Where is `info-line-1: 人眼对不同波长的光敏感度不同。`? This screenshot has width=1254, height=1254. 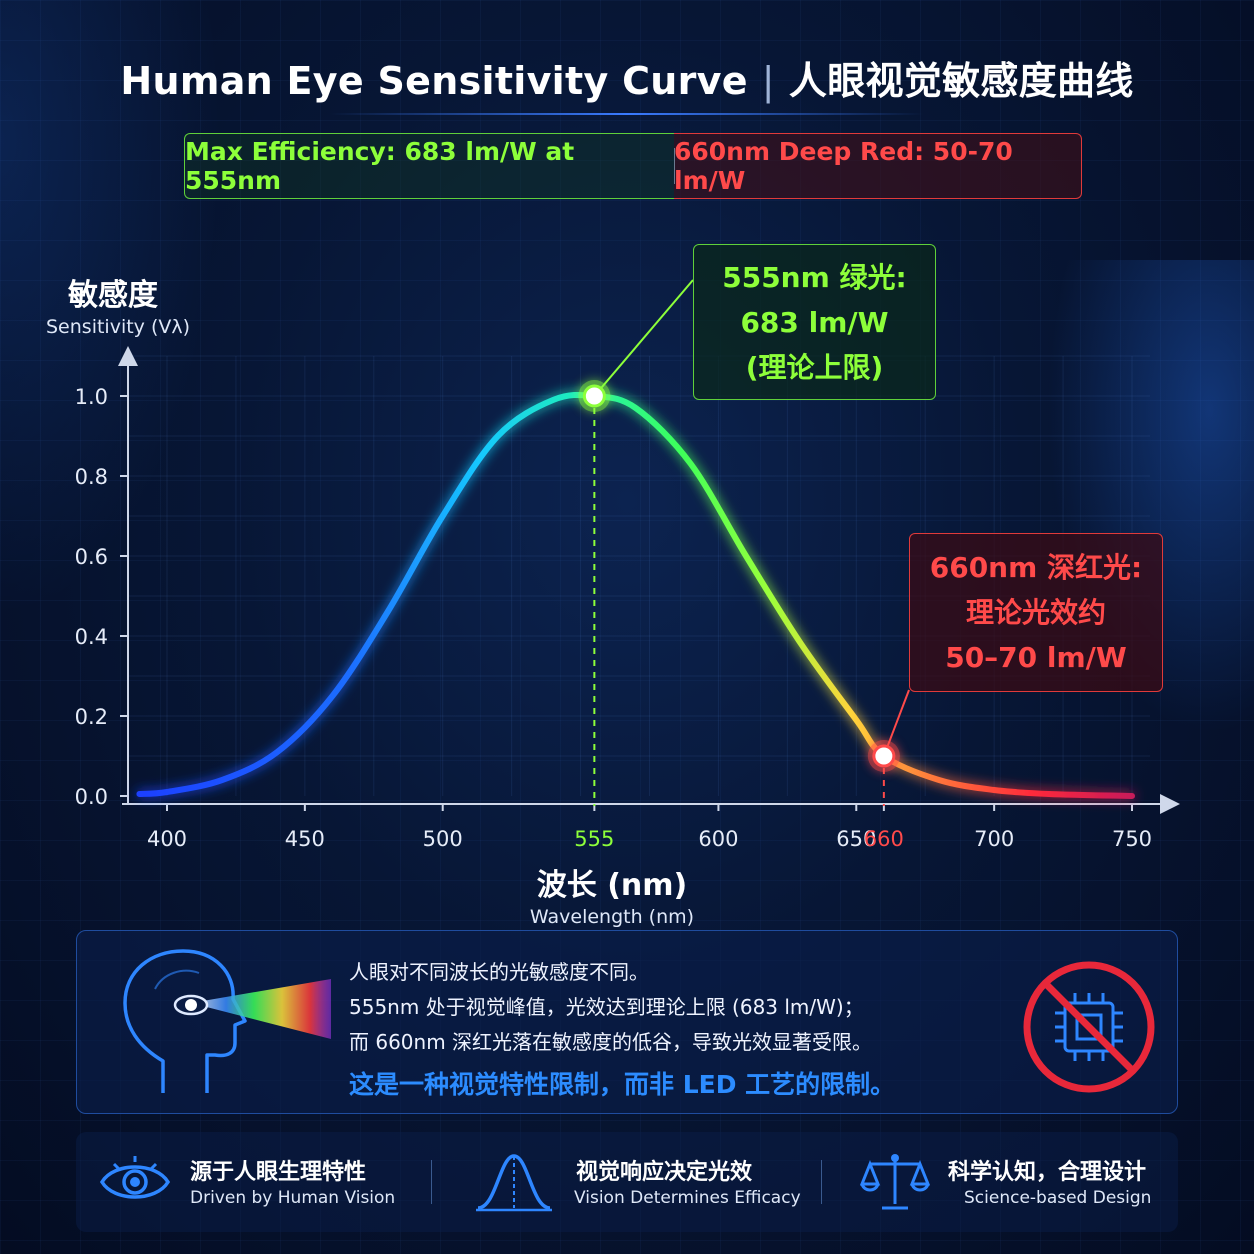
info-line-1: 人眼对不同波长的光敏感度不同。 is located at coordinates (499, 972).